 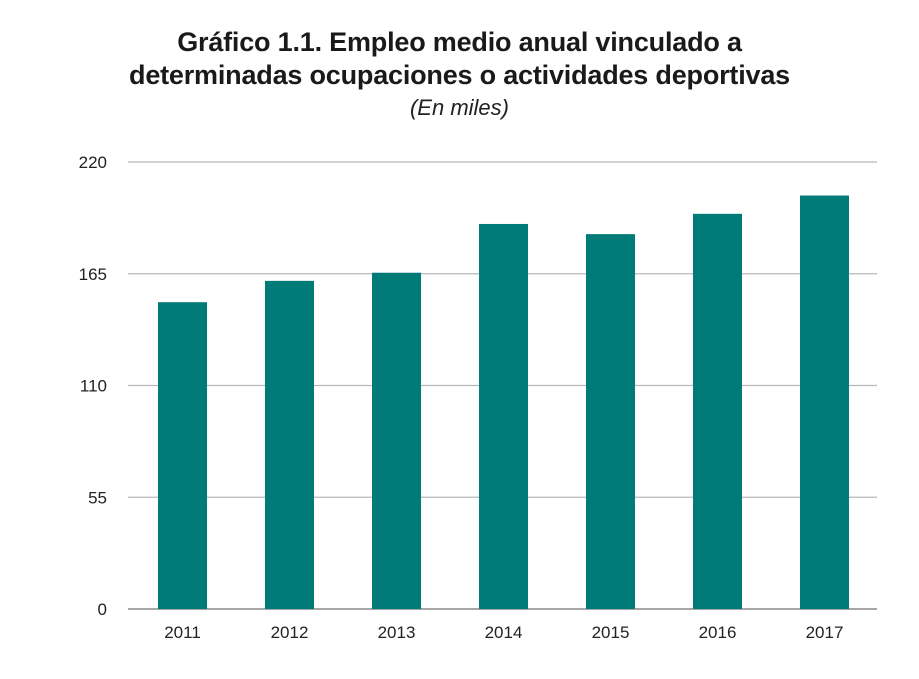 I want to click on bar-2013, so click(x=396, y=440).